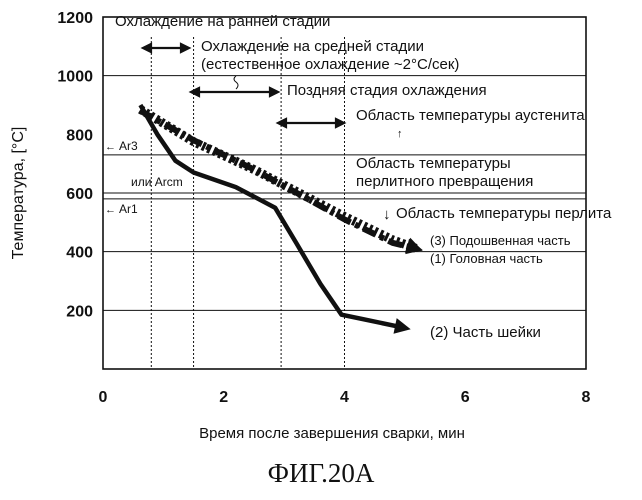  I want to click on x-tick-label: 2, so click(223, 397).